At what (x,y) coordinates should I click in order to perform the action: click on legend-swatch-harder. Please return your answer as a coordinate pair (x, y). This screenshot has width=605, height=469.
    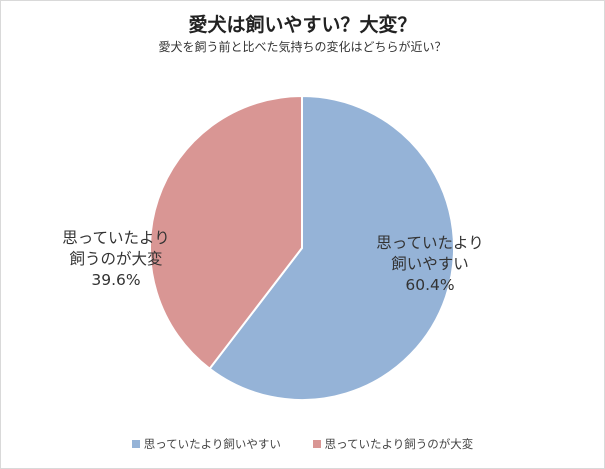
    Looking at the image, I should click on (316, 444).